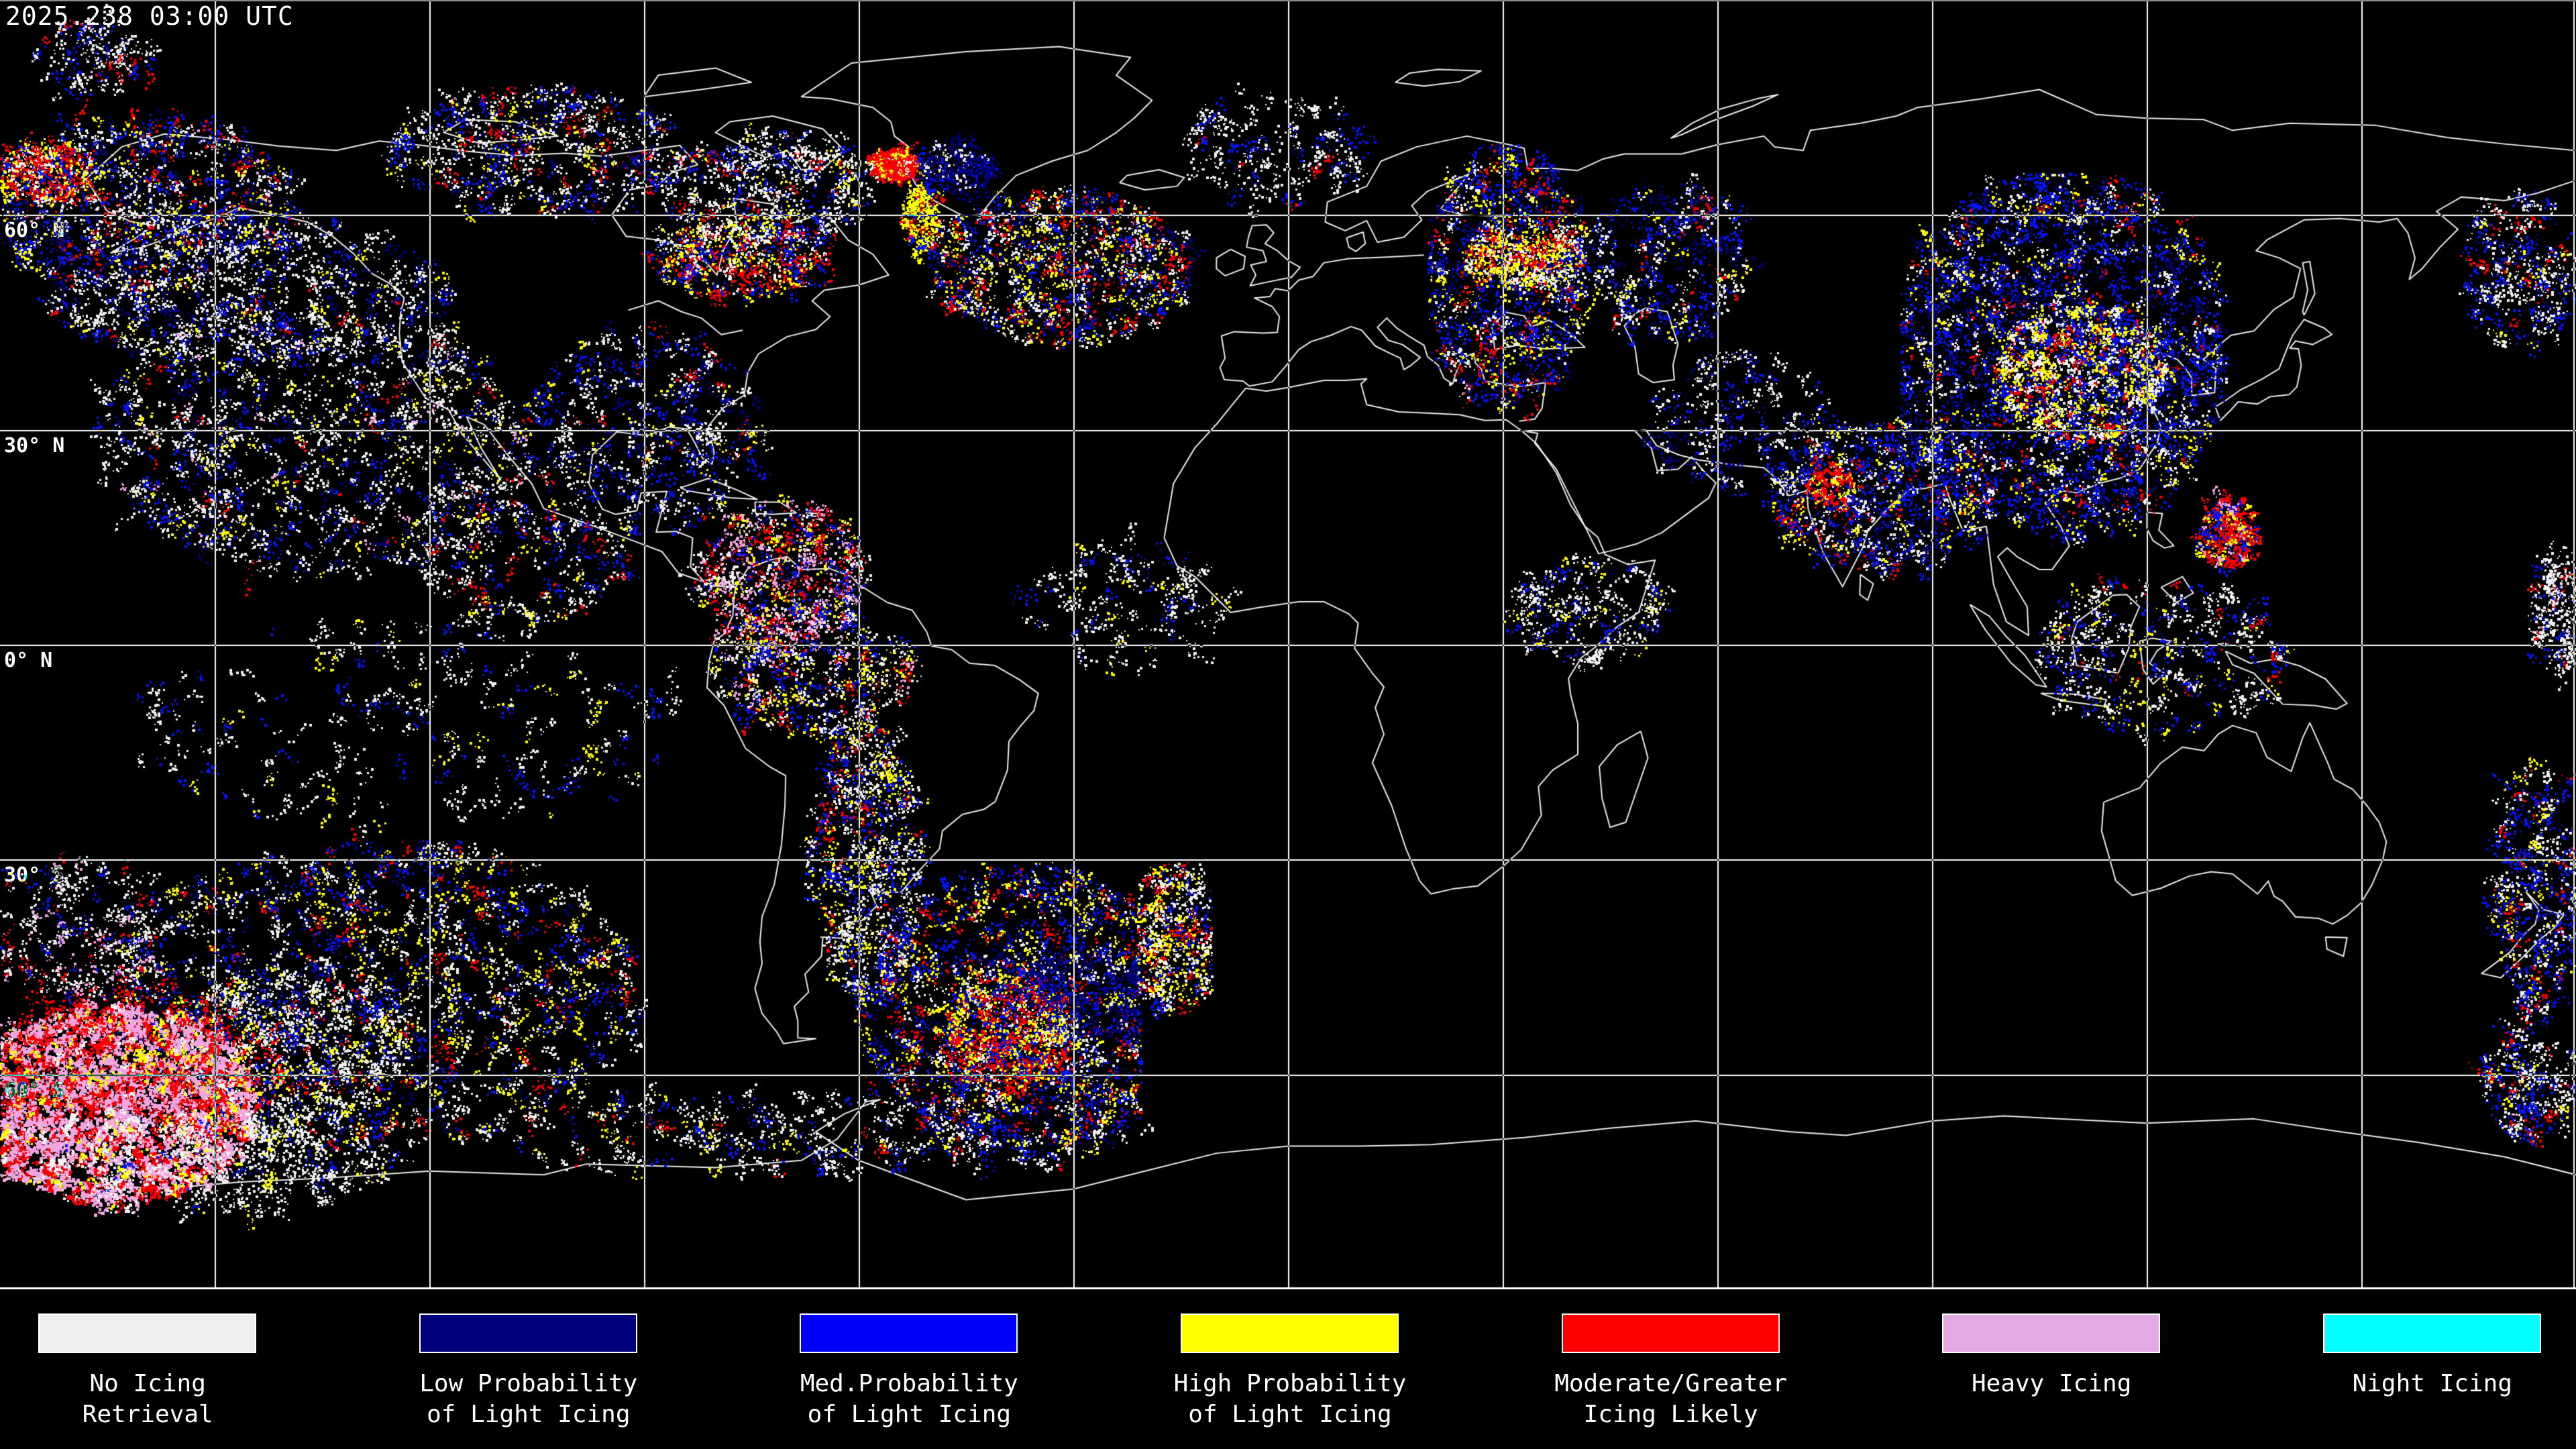  What do you see at coordinates (528, 1383) in the screenshot?
I see `legend-label-line1: Low Probability` at bounding box center [528, 1383].